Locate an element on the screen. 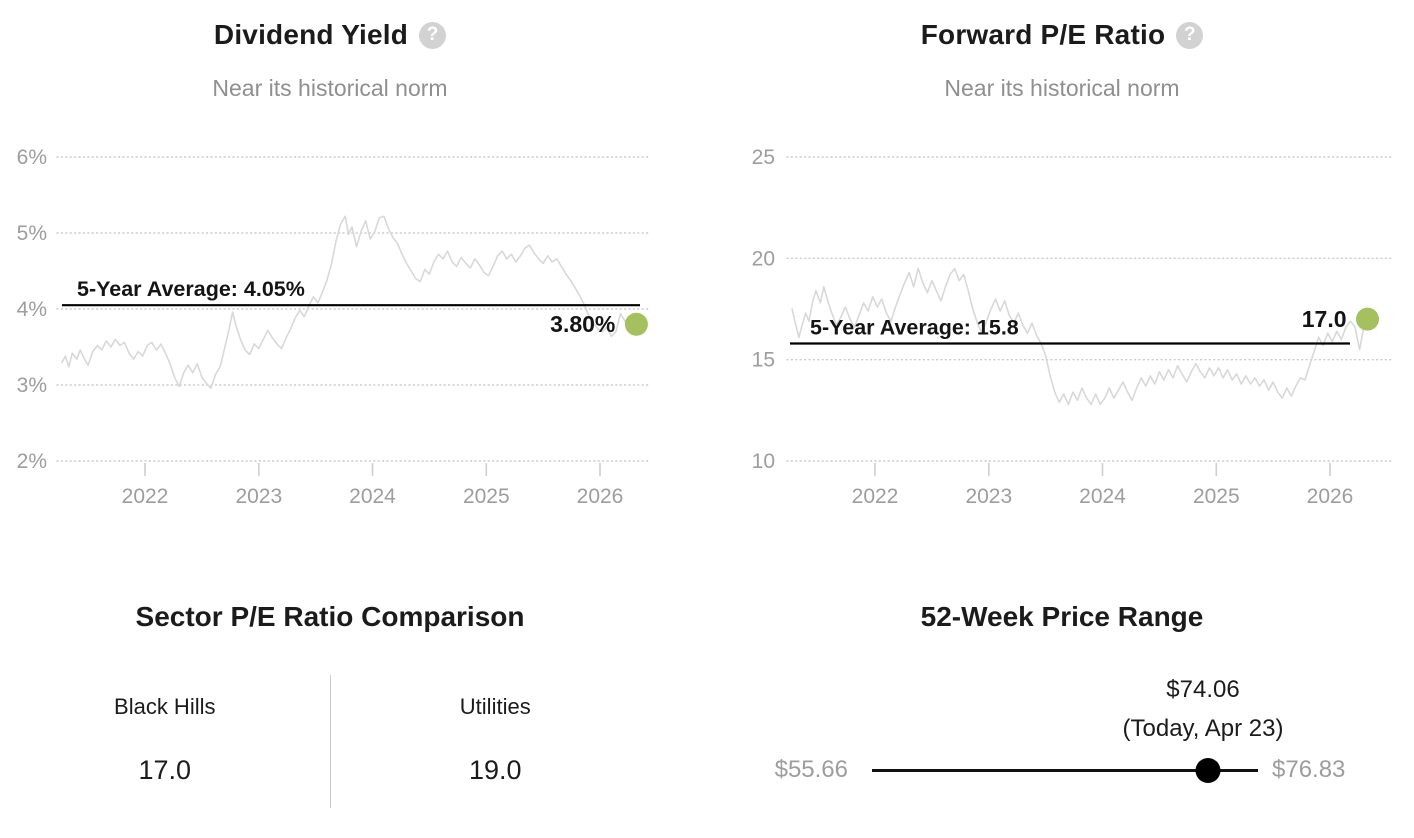 The height and width of the screenshot is (838, 1414). svg-text: 20 is located at coordinates (763, 258).